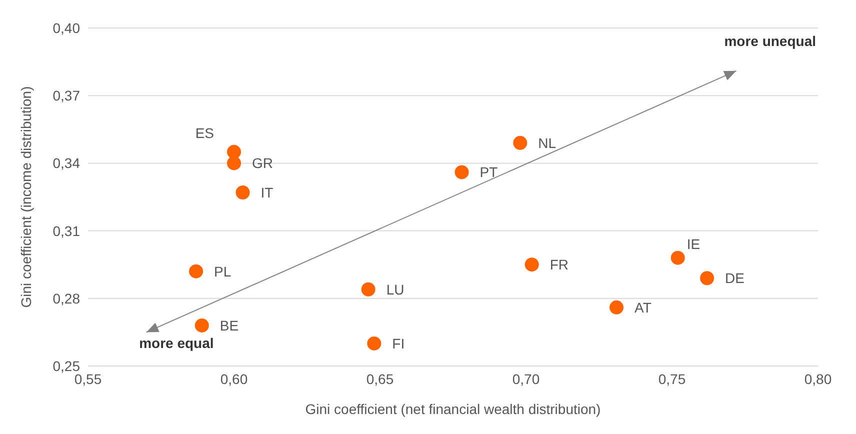 The height and width of the screenshot is (434, 856). What do you see at coordinates (66, 230) in the screenshot?
I see `y-tick-label: 0,31` at bounding box center [66, 230].